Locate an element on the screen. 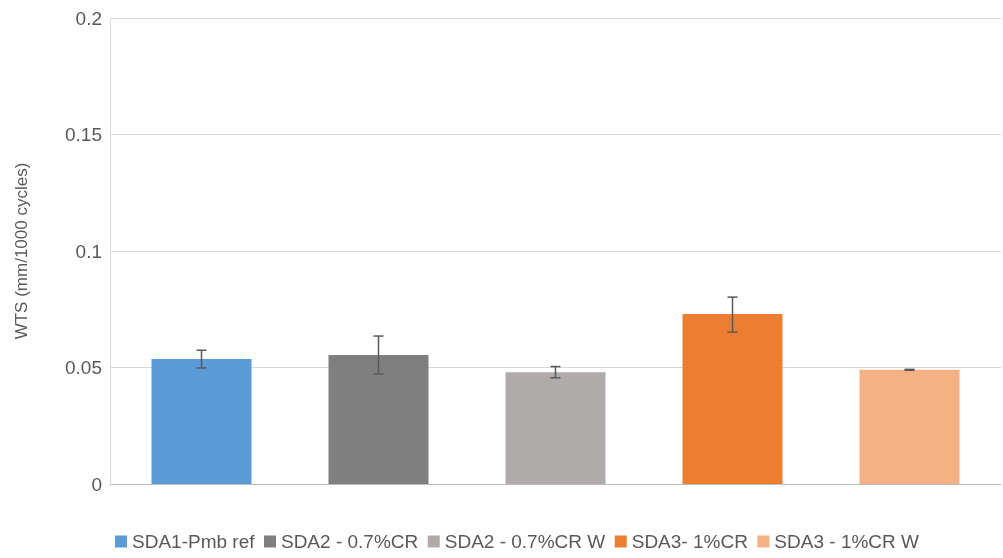  y-tick-label: 0 is located at coordinates (96, 484).